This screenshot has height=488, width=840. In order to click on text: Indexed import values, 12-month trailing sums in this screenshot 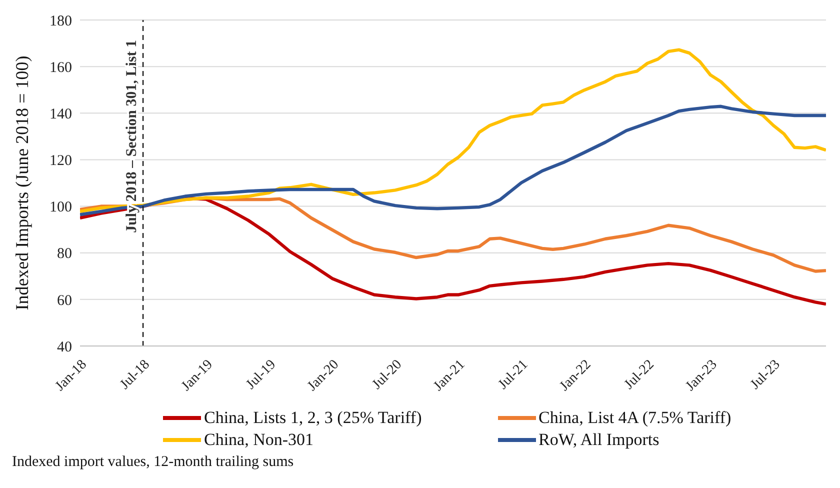, I will do `click(153, 462)`.